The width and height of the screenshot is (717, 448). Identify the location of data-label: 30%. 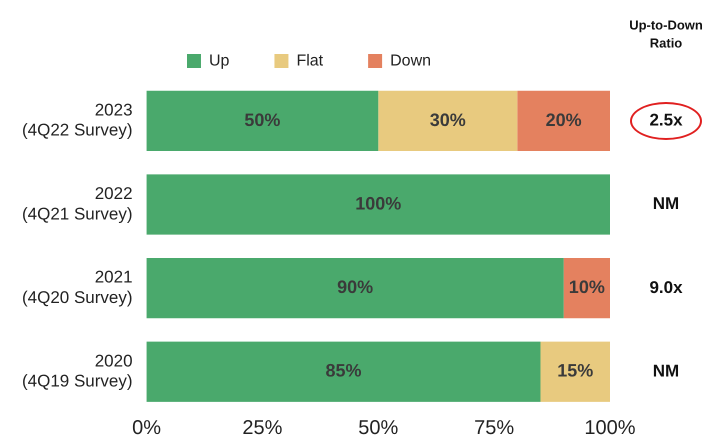
(448, 120).